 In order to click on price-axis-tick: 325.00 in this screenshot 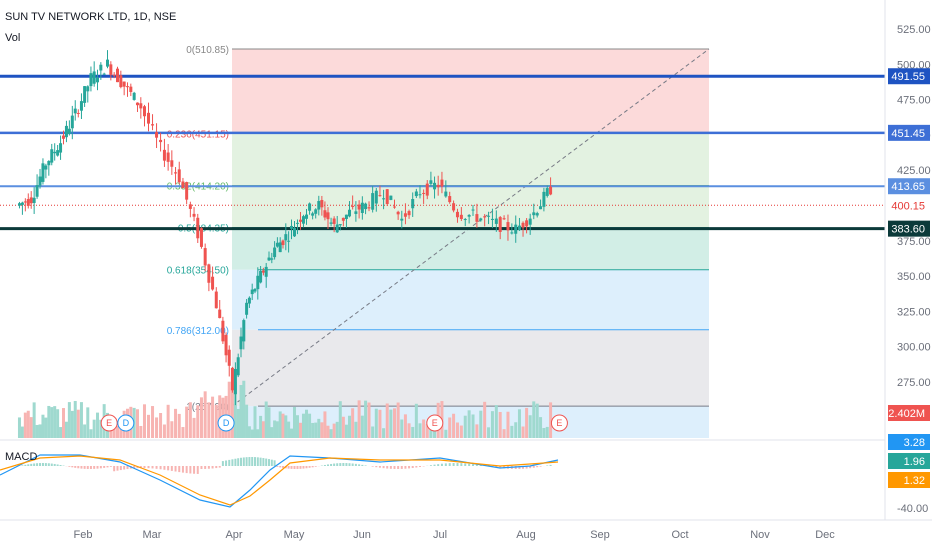, I will do `click(914, 312)`.